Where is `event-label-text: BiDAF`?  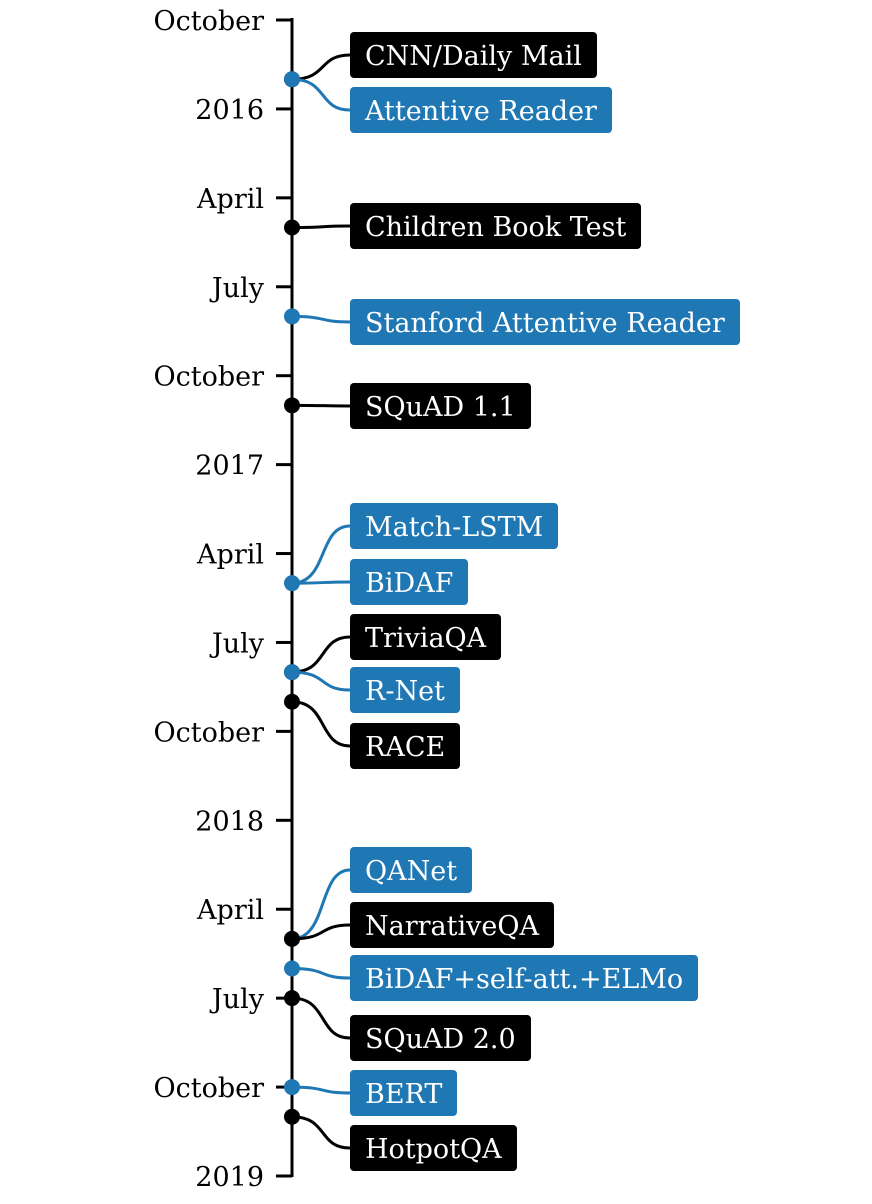 event-label-text: BiDAF is located at coordinates (409, 583).